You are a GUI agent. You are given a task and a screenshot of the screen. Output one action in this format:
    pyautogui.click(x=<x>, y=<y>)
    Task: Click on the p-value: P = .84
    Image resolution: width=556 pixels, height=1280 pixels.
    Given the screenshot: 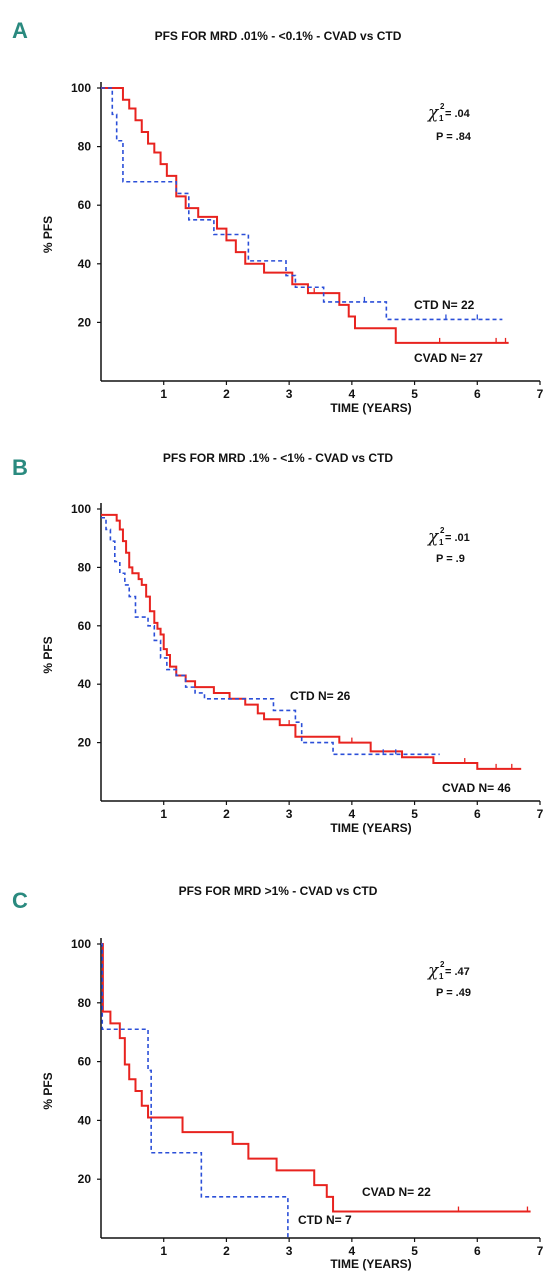 What is the action you would take?
    pyautogui.click(x=454, y=137)
    